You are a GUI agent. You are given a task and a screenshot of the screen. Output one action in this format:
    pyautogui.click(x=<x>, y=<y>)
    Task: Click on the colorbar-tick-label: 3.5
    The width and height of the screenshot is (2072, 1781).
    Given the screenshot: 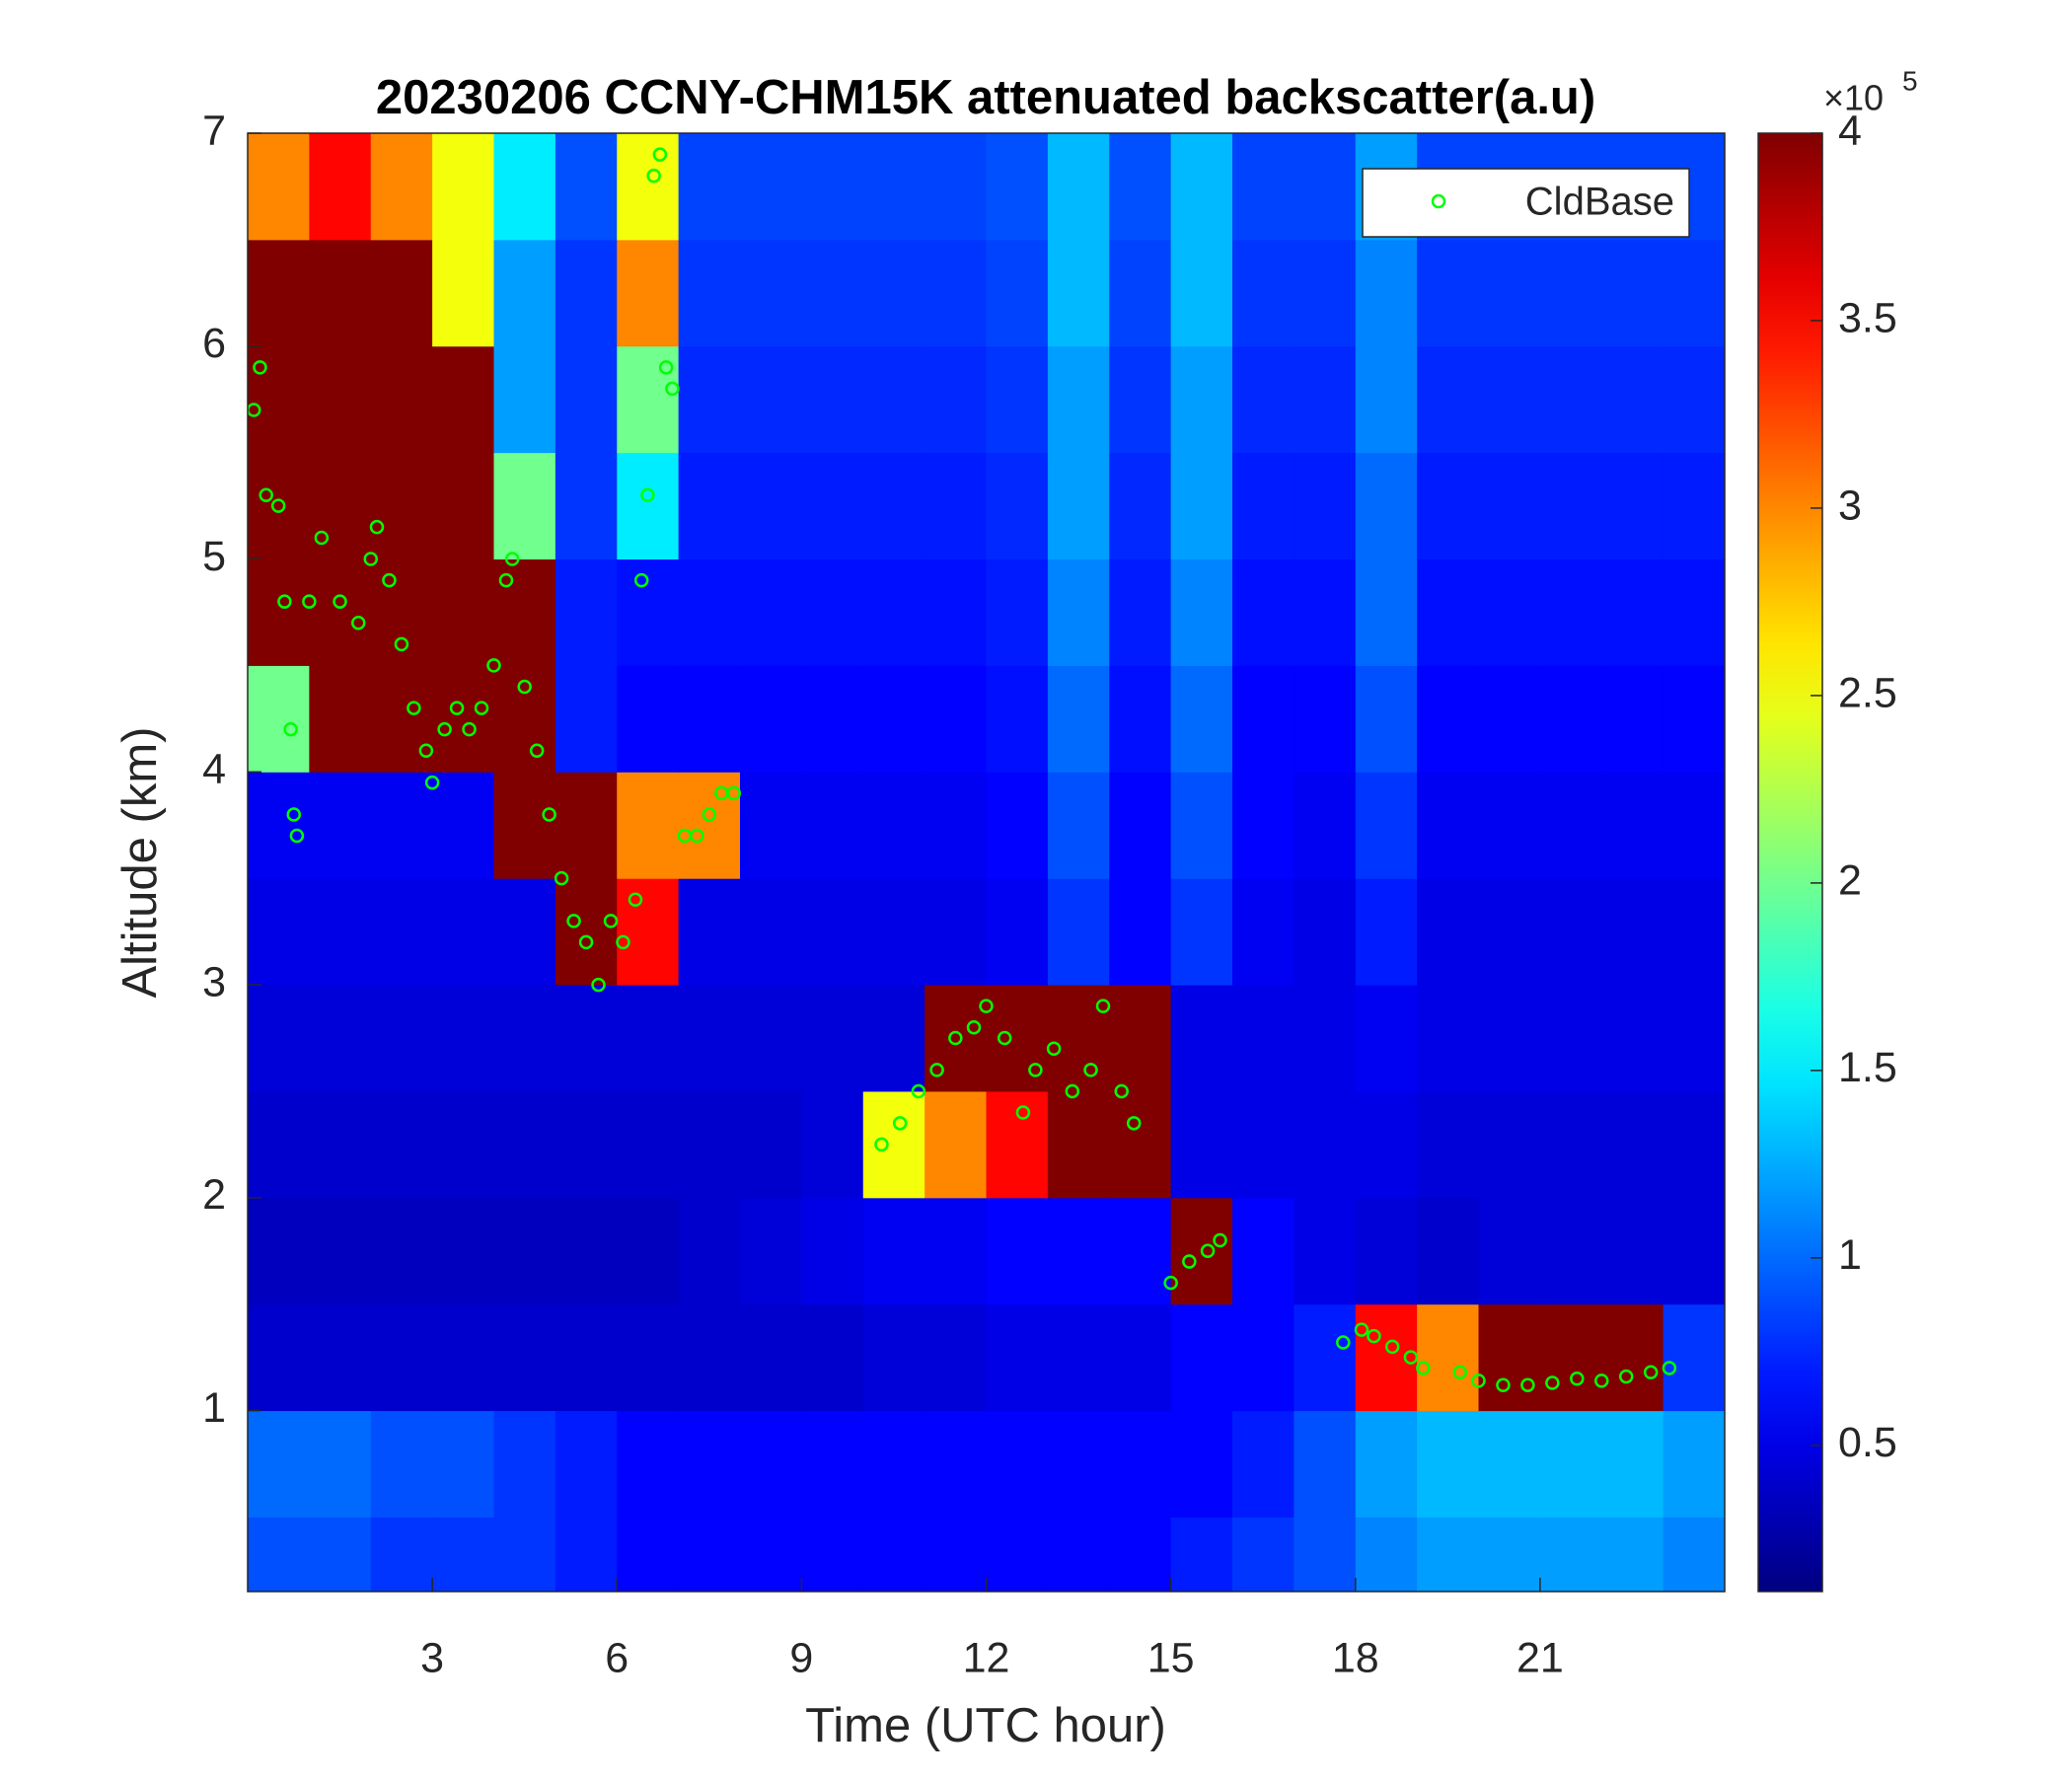 What is the action you would take?
    pyautogui.click(x=1868, y=317)
    